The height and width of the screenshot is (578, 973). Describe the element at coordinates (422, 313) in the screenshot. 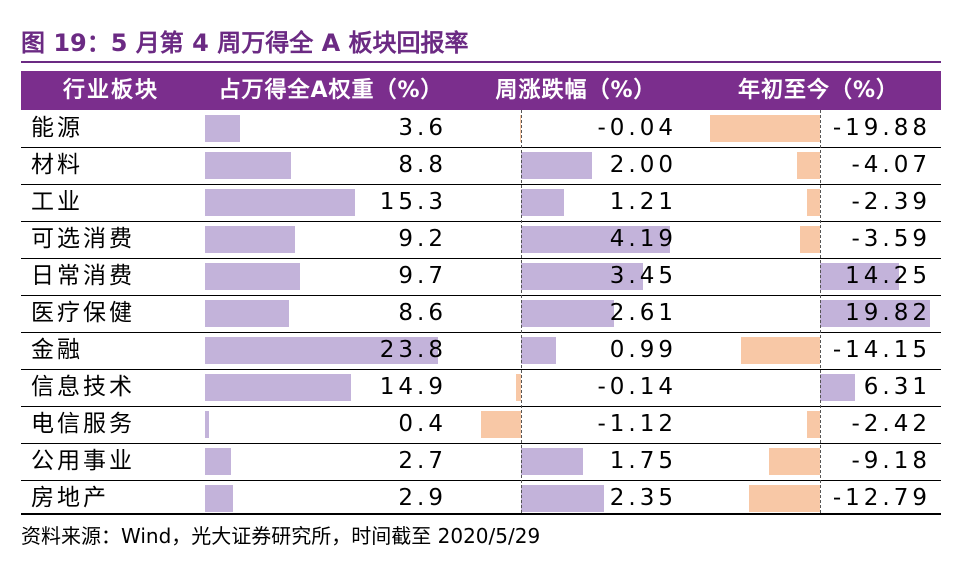

I see `weight-value: 8.6` at that location.